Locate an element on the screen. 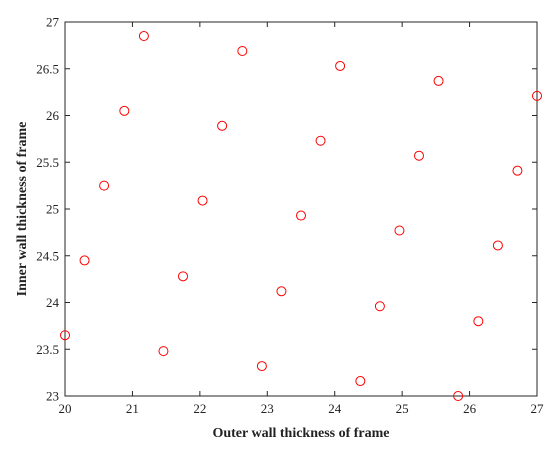 The width and height of the screenshot is (550, 449). x-tick-label: 21 is located at coordinates (132, 408).